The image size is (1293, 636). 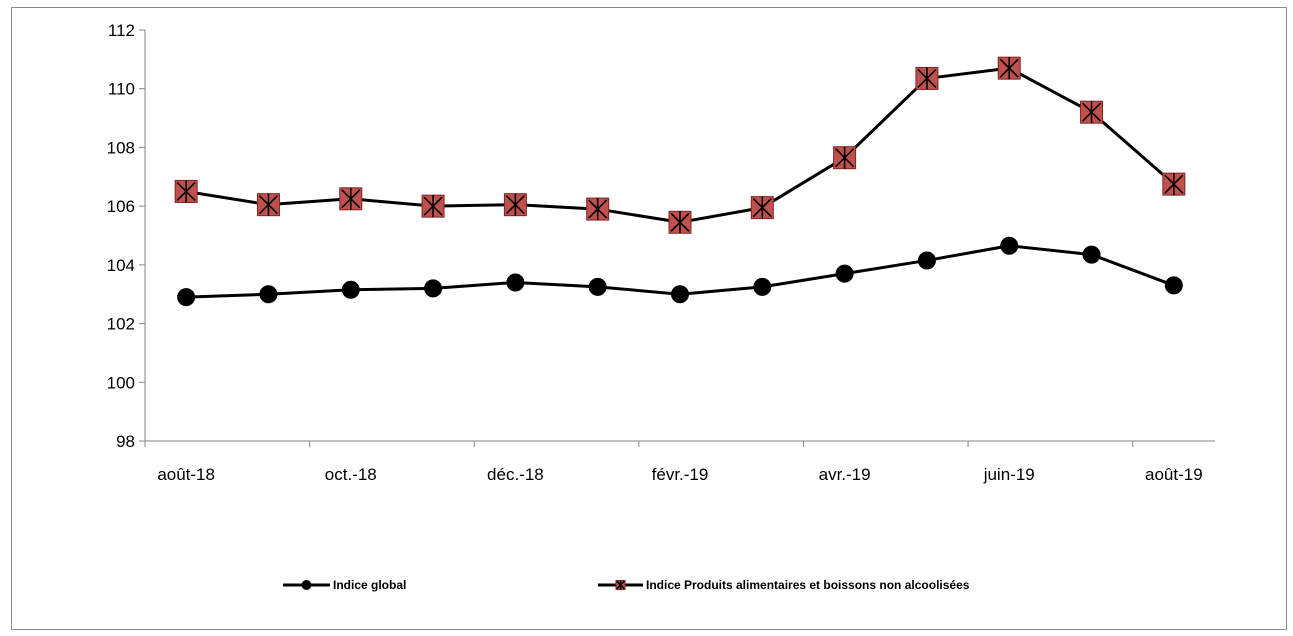 What do you see at coordinates (351, 474) in the screenshot?
I see `x-tick-label: oct.-18` at bounding box center [351, 474].